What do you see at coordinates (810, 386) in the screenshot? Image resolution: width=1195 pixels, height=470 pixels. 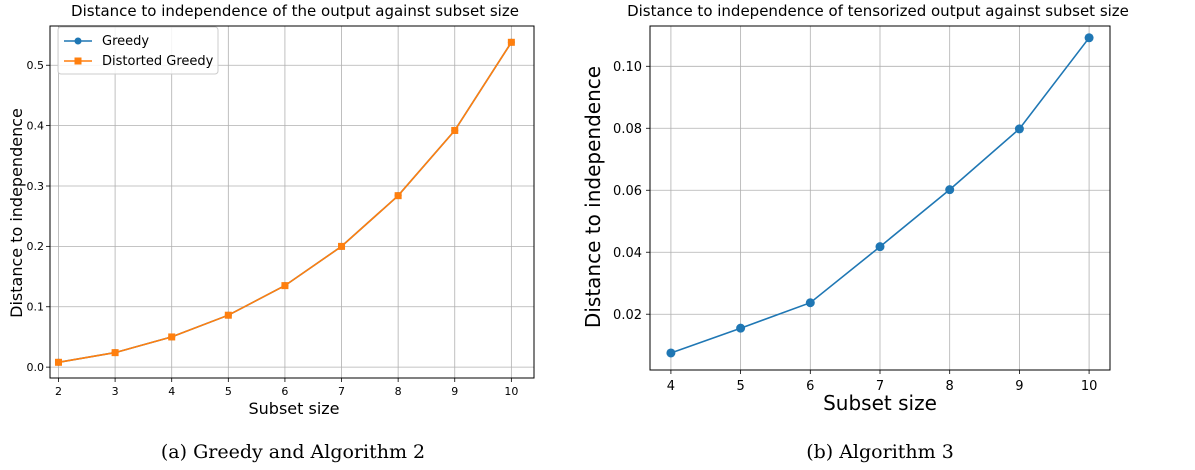 I see `chart-b-x-tick-label: 6` at bounding box center [810, 386].